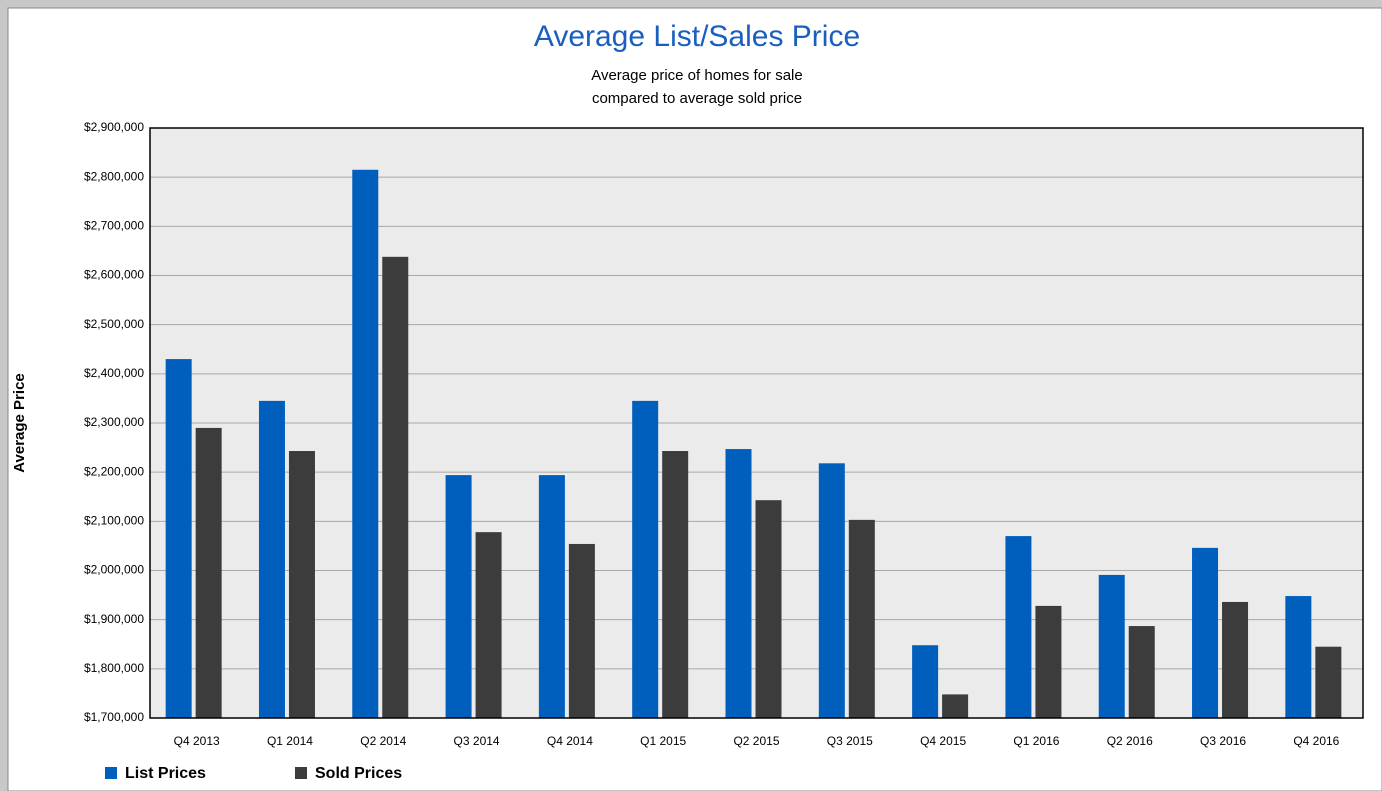 This screenshot has height=791, width=1382. What do you see at coordinates (19, 423) in the screenshot?
I see `y-axis-title: Average Price` at bounding box center [19, 423].